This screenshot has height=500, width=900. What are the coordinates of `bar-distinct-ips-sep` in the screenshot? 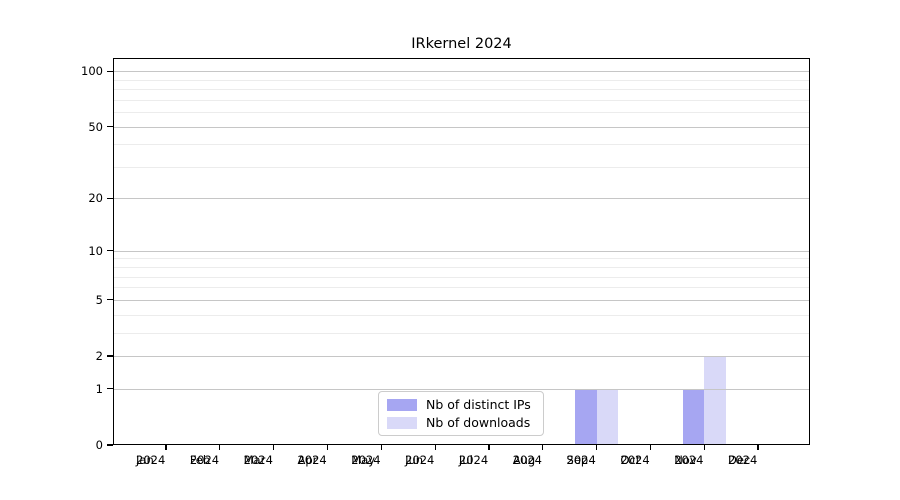 It's located at (586, 416).